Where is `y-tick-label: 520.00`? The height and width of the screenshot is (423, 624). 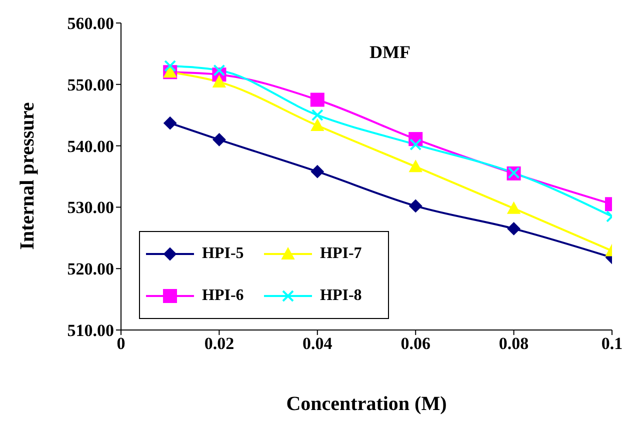 y-tick-label: 520.00 is located at coordinates (90, 269).